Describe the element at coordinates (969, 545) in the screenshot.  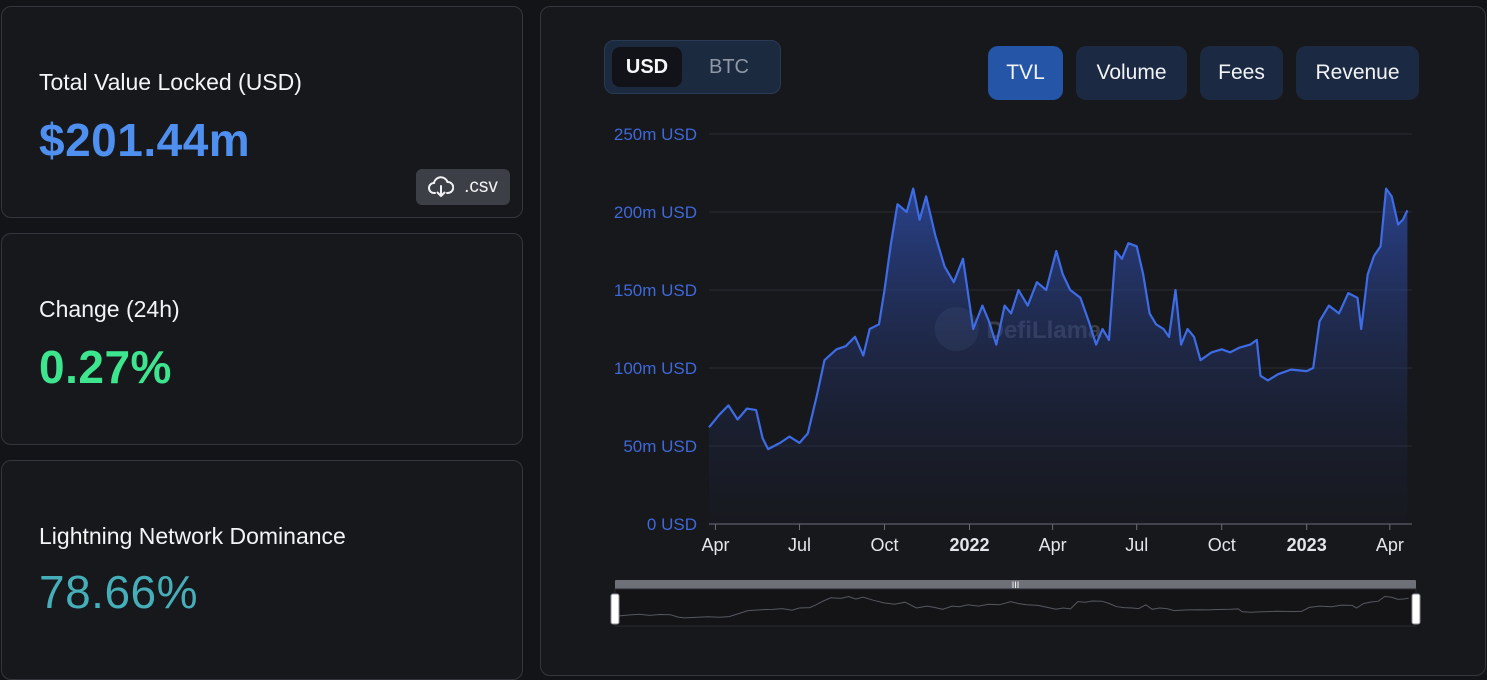
I see `x-tick-label: 2022` at that location.